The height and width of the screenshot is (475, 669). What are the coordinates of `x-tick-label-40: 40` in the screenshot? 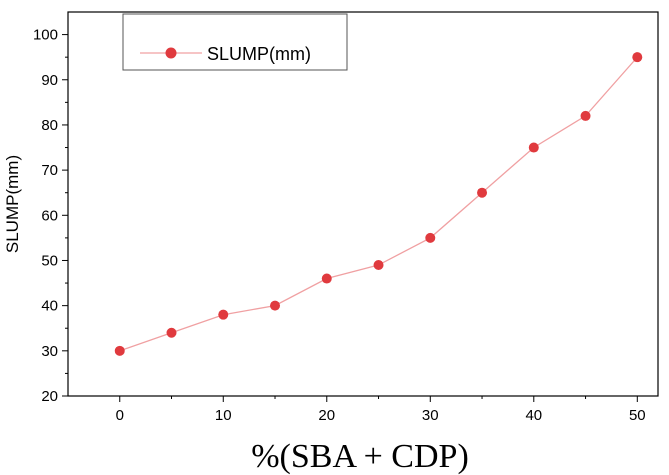 It's located at (533, 415).